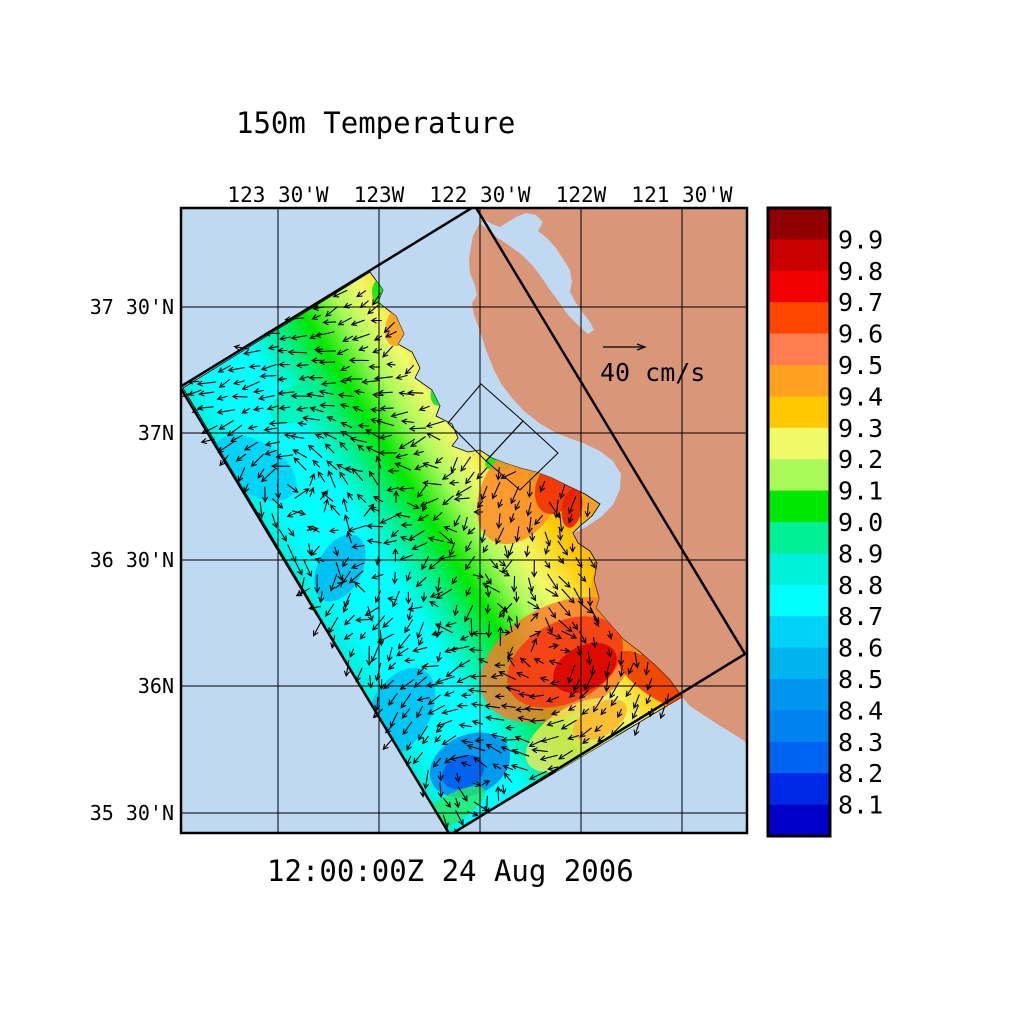 This screenshot has height=1024, width=1024. Describe the element at coordinates (860, 679) in the screenshot. I see `colorbar-tick-label: 8.5` at that location.